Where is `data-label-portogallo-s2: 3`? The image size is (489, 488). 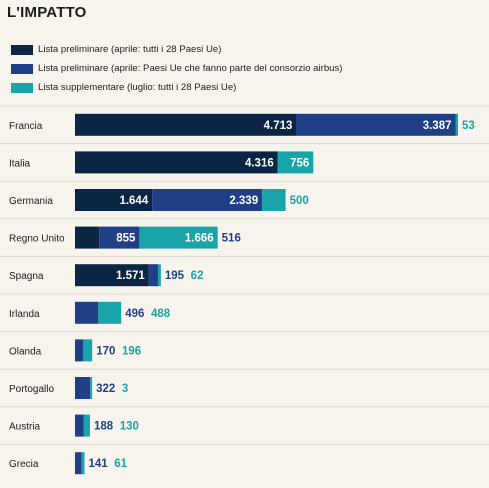
data-label-portogallo-s2: 3 is located at coordinates (125, 389).